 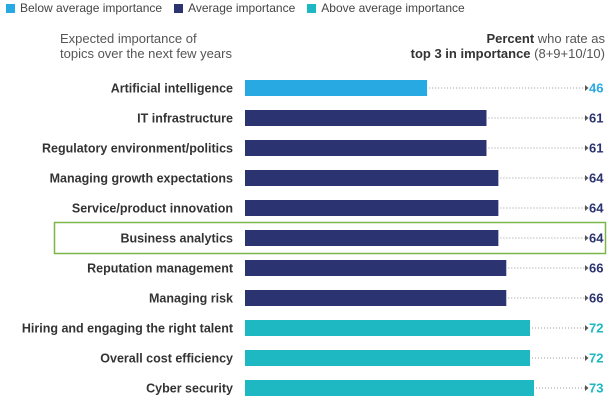 I want to click on value-label-regulatory-environment-politics: 61, so click(x=596, y=148).